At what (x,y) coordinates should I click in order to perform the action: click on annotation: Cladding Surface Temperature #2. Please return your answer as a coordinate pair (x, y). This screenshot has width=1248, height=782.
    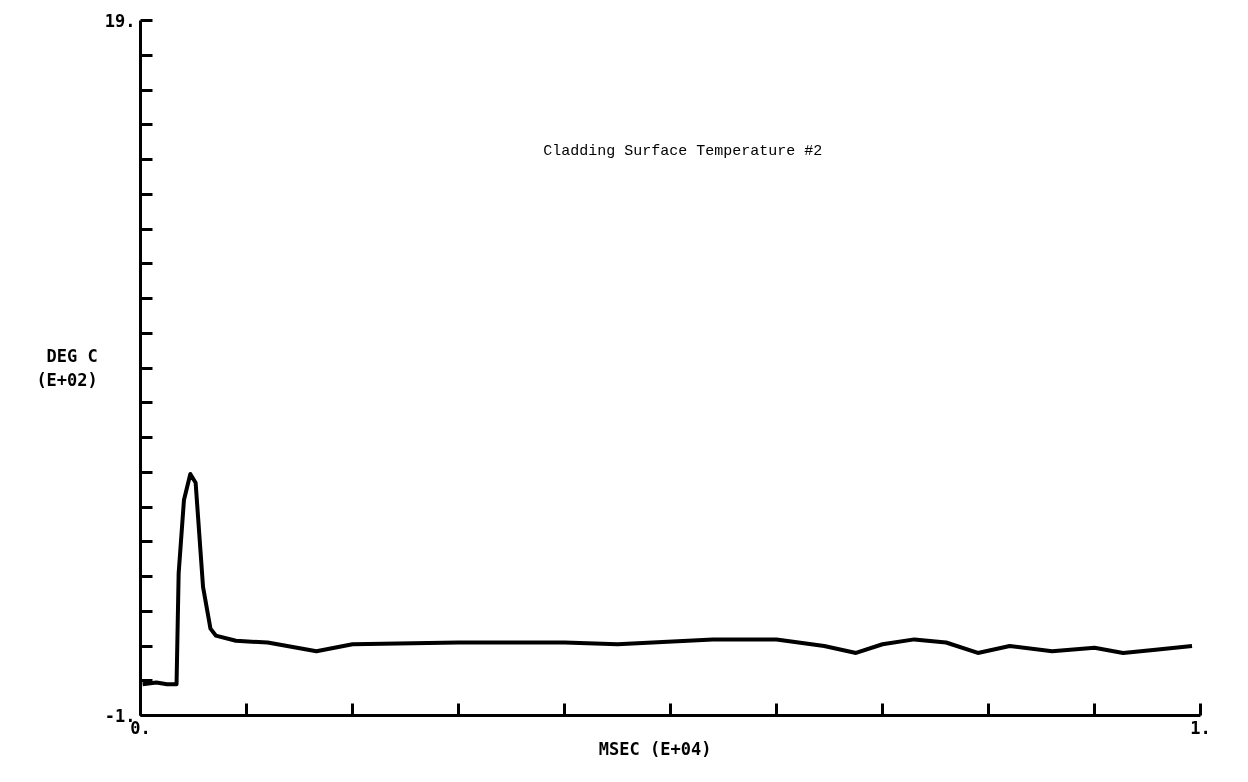
    Looking at the image, I should click on (683, 151).